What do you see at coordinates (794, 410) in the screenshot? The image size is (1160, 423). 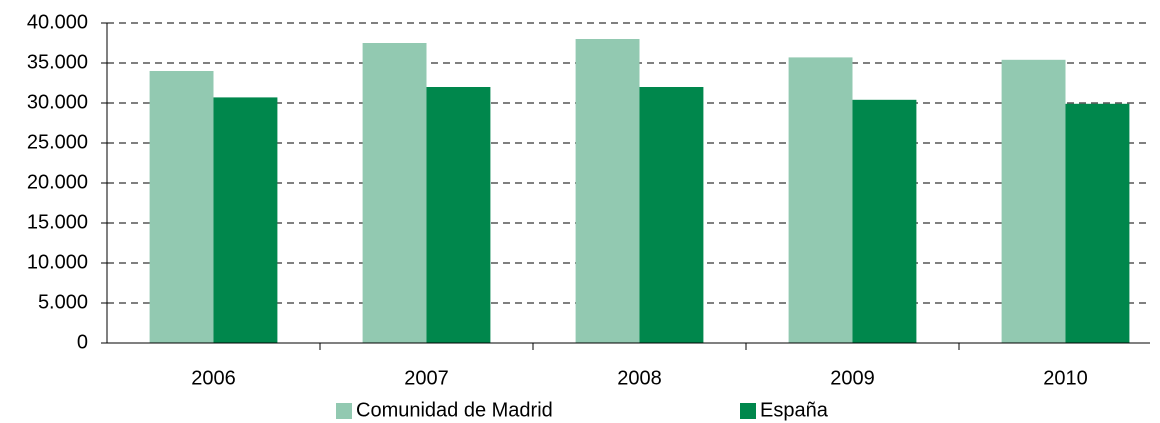 I see `legend-label: España` at bounding box center [794, 410].